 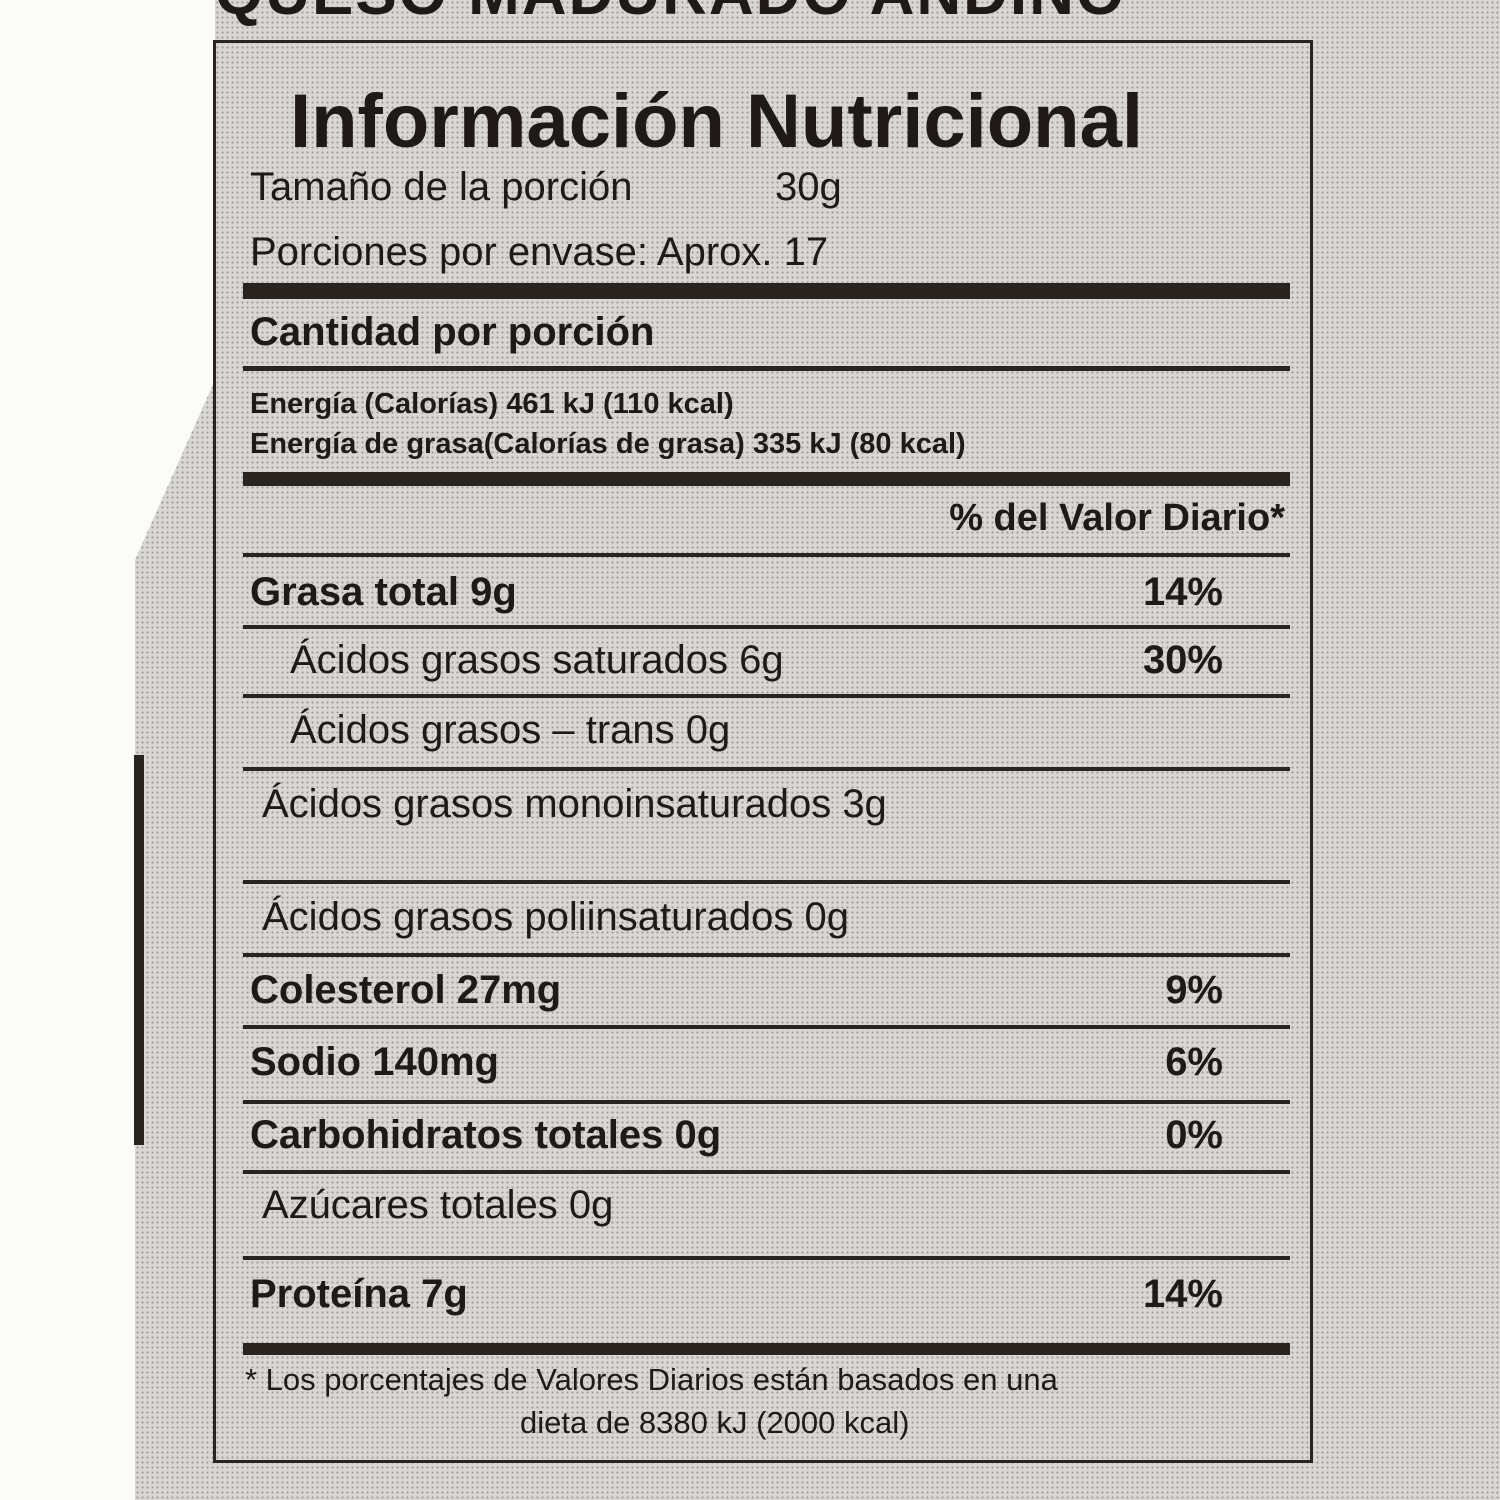 What do you see at coordinates (438, 1205) in the screenshot?
I see `nutrient-row-sugars: Azúcares totales 0g` at bounding box center [438, 1205].